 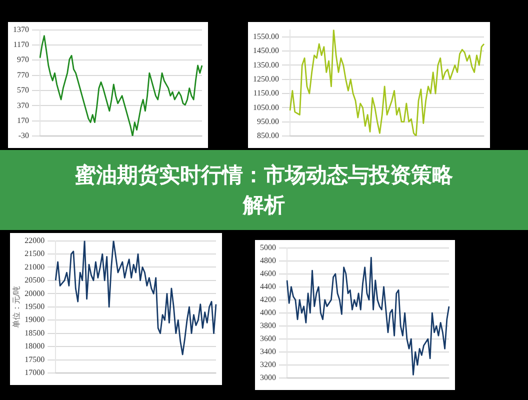 I want to click on y-tick-label: 850.00, so click(x=268, y=135).